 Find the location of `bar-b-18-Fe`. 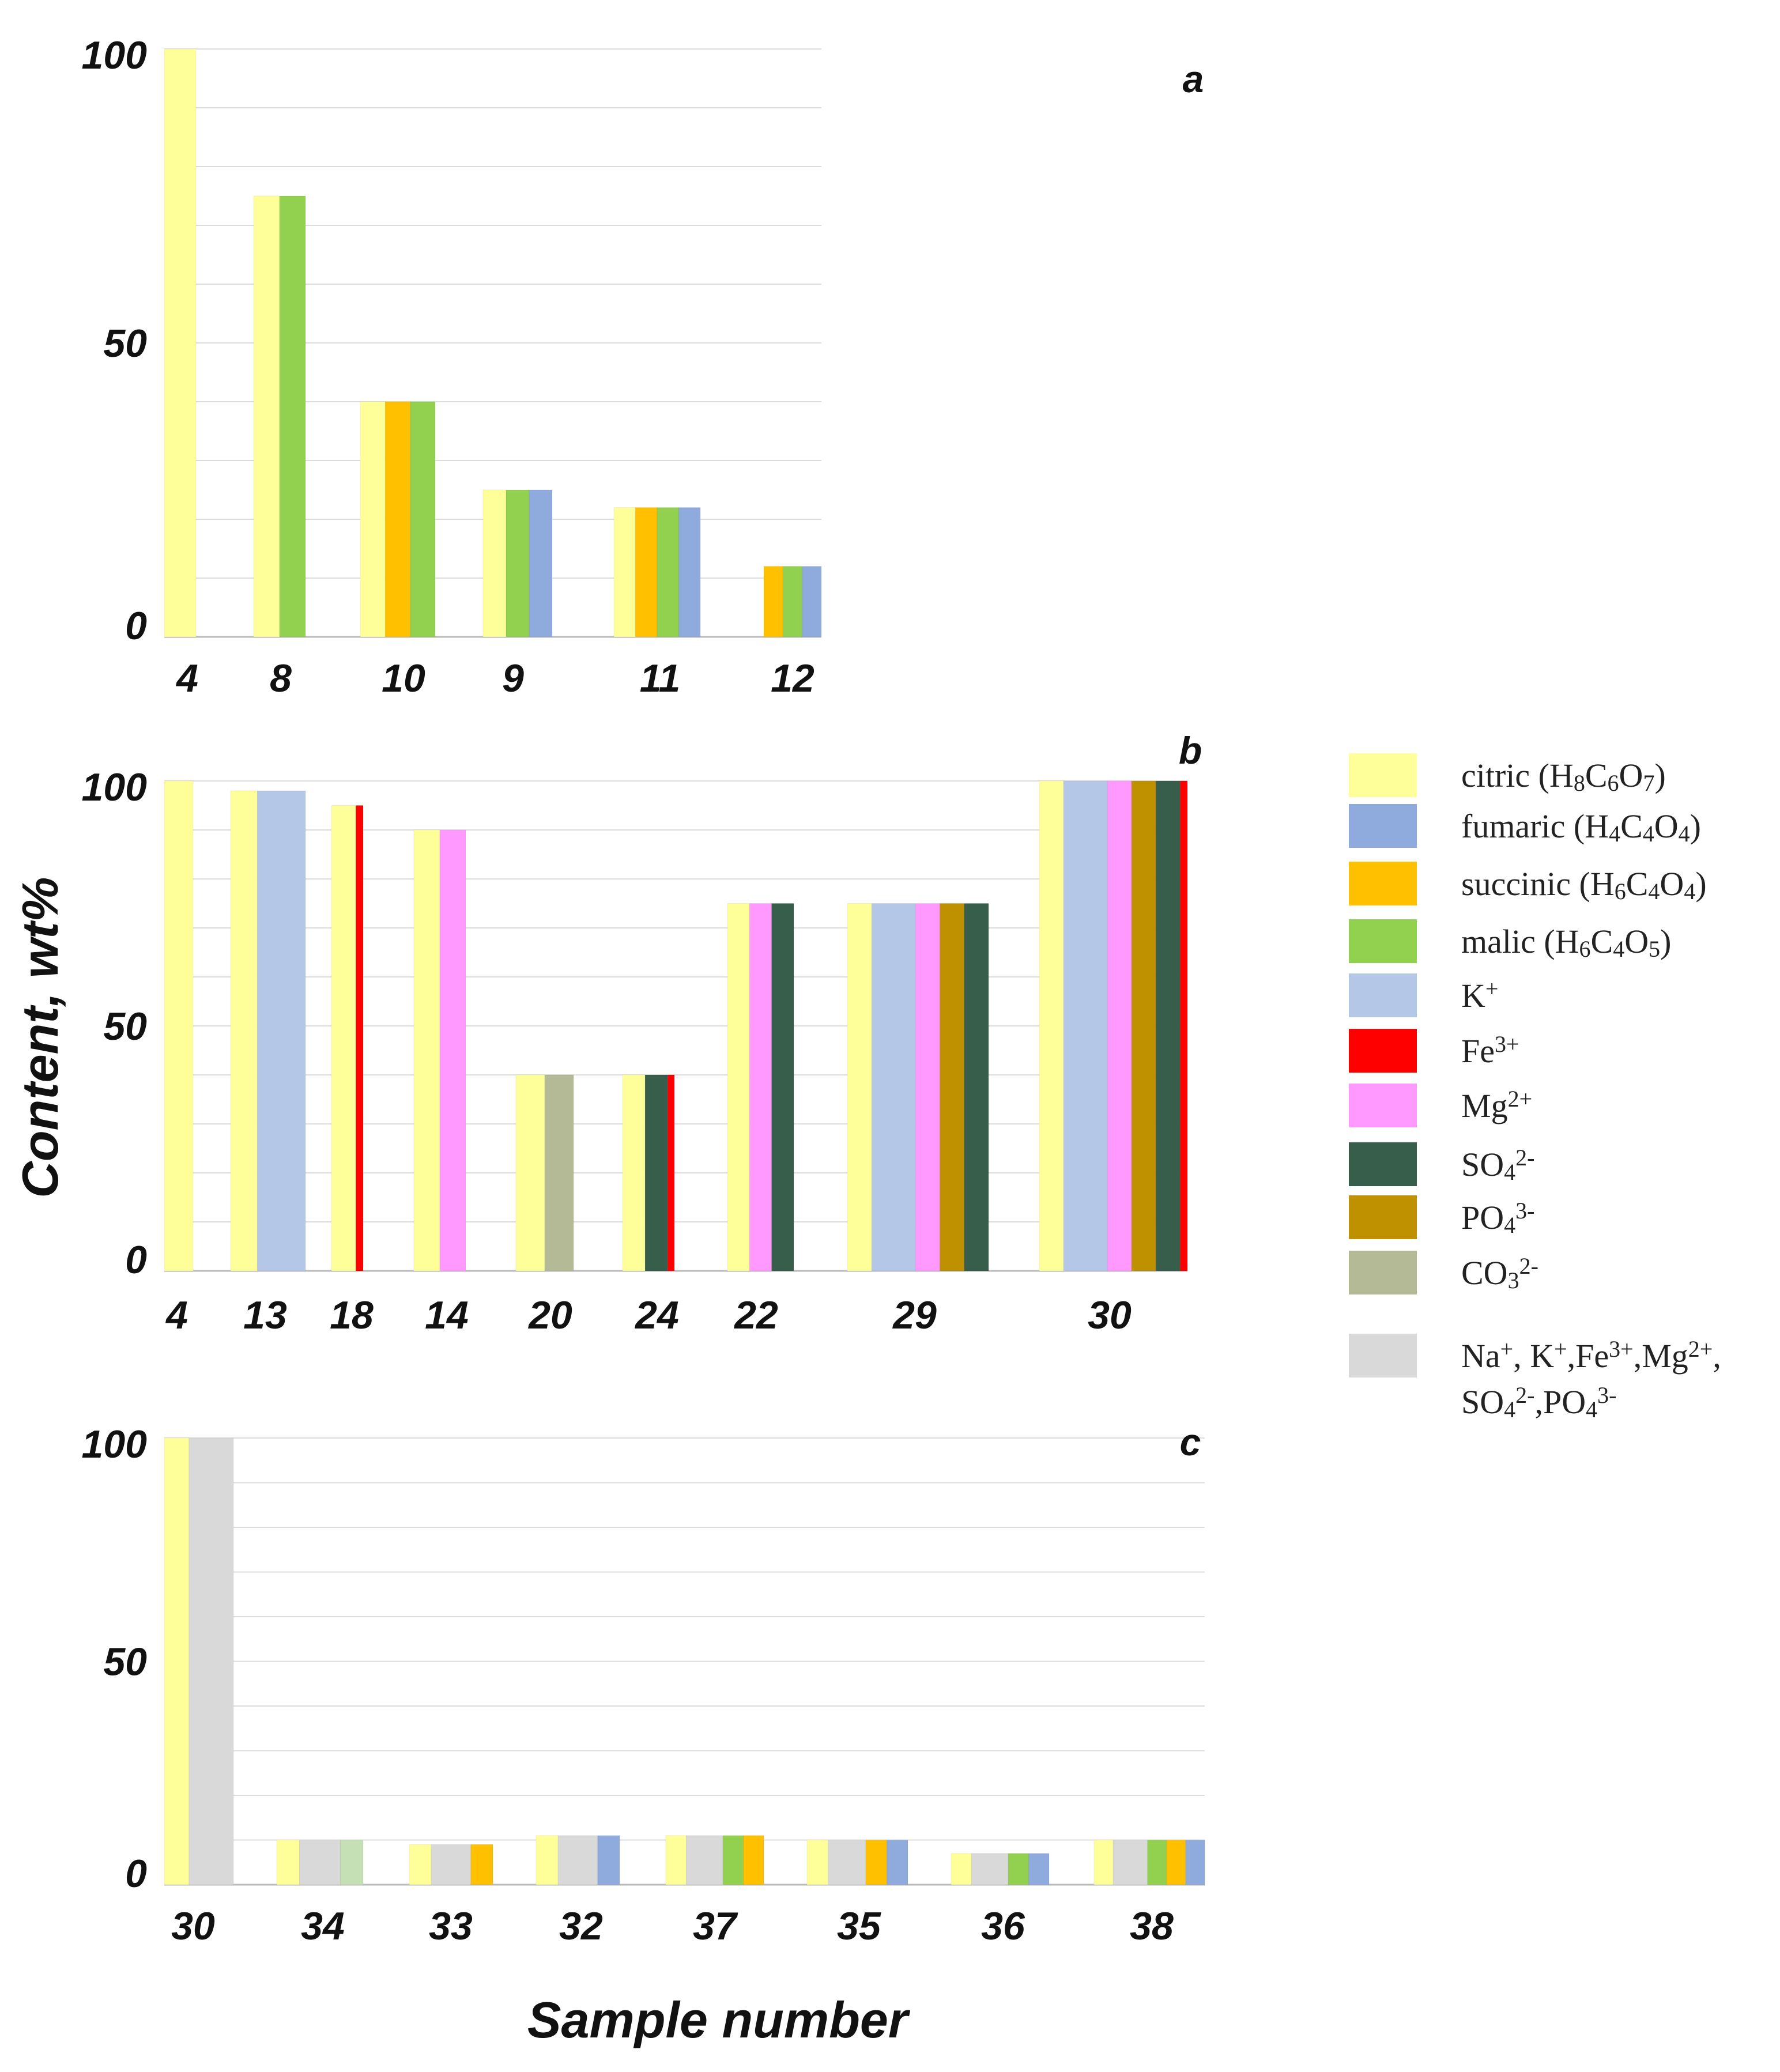

bar-b-18-Fe is located at coordinates (360, 1038).